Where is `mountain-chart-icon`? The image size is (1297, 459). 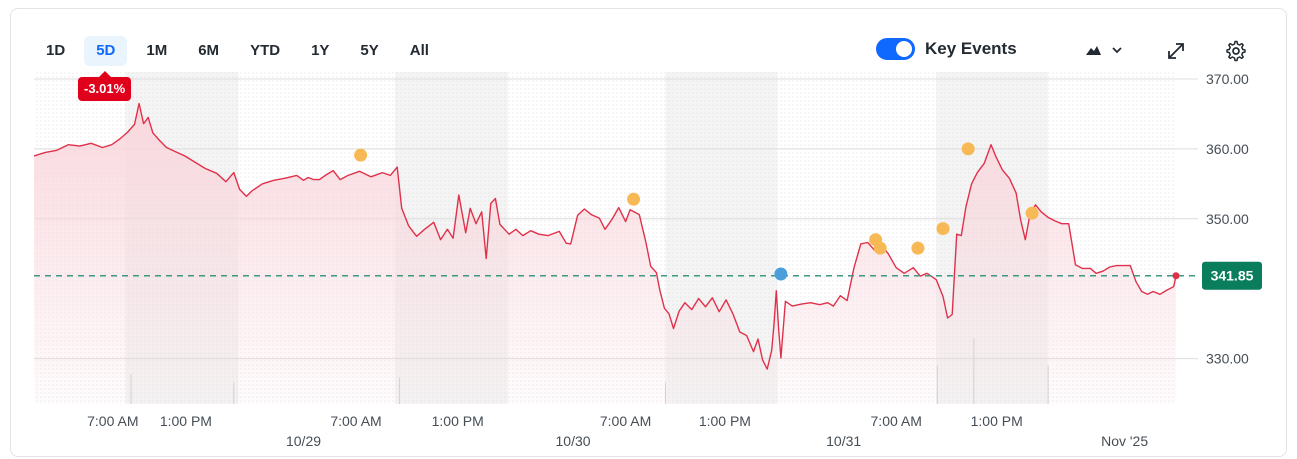
mountain-chart-icon is located at coordinates (1104, 50).